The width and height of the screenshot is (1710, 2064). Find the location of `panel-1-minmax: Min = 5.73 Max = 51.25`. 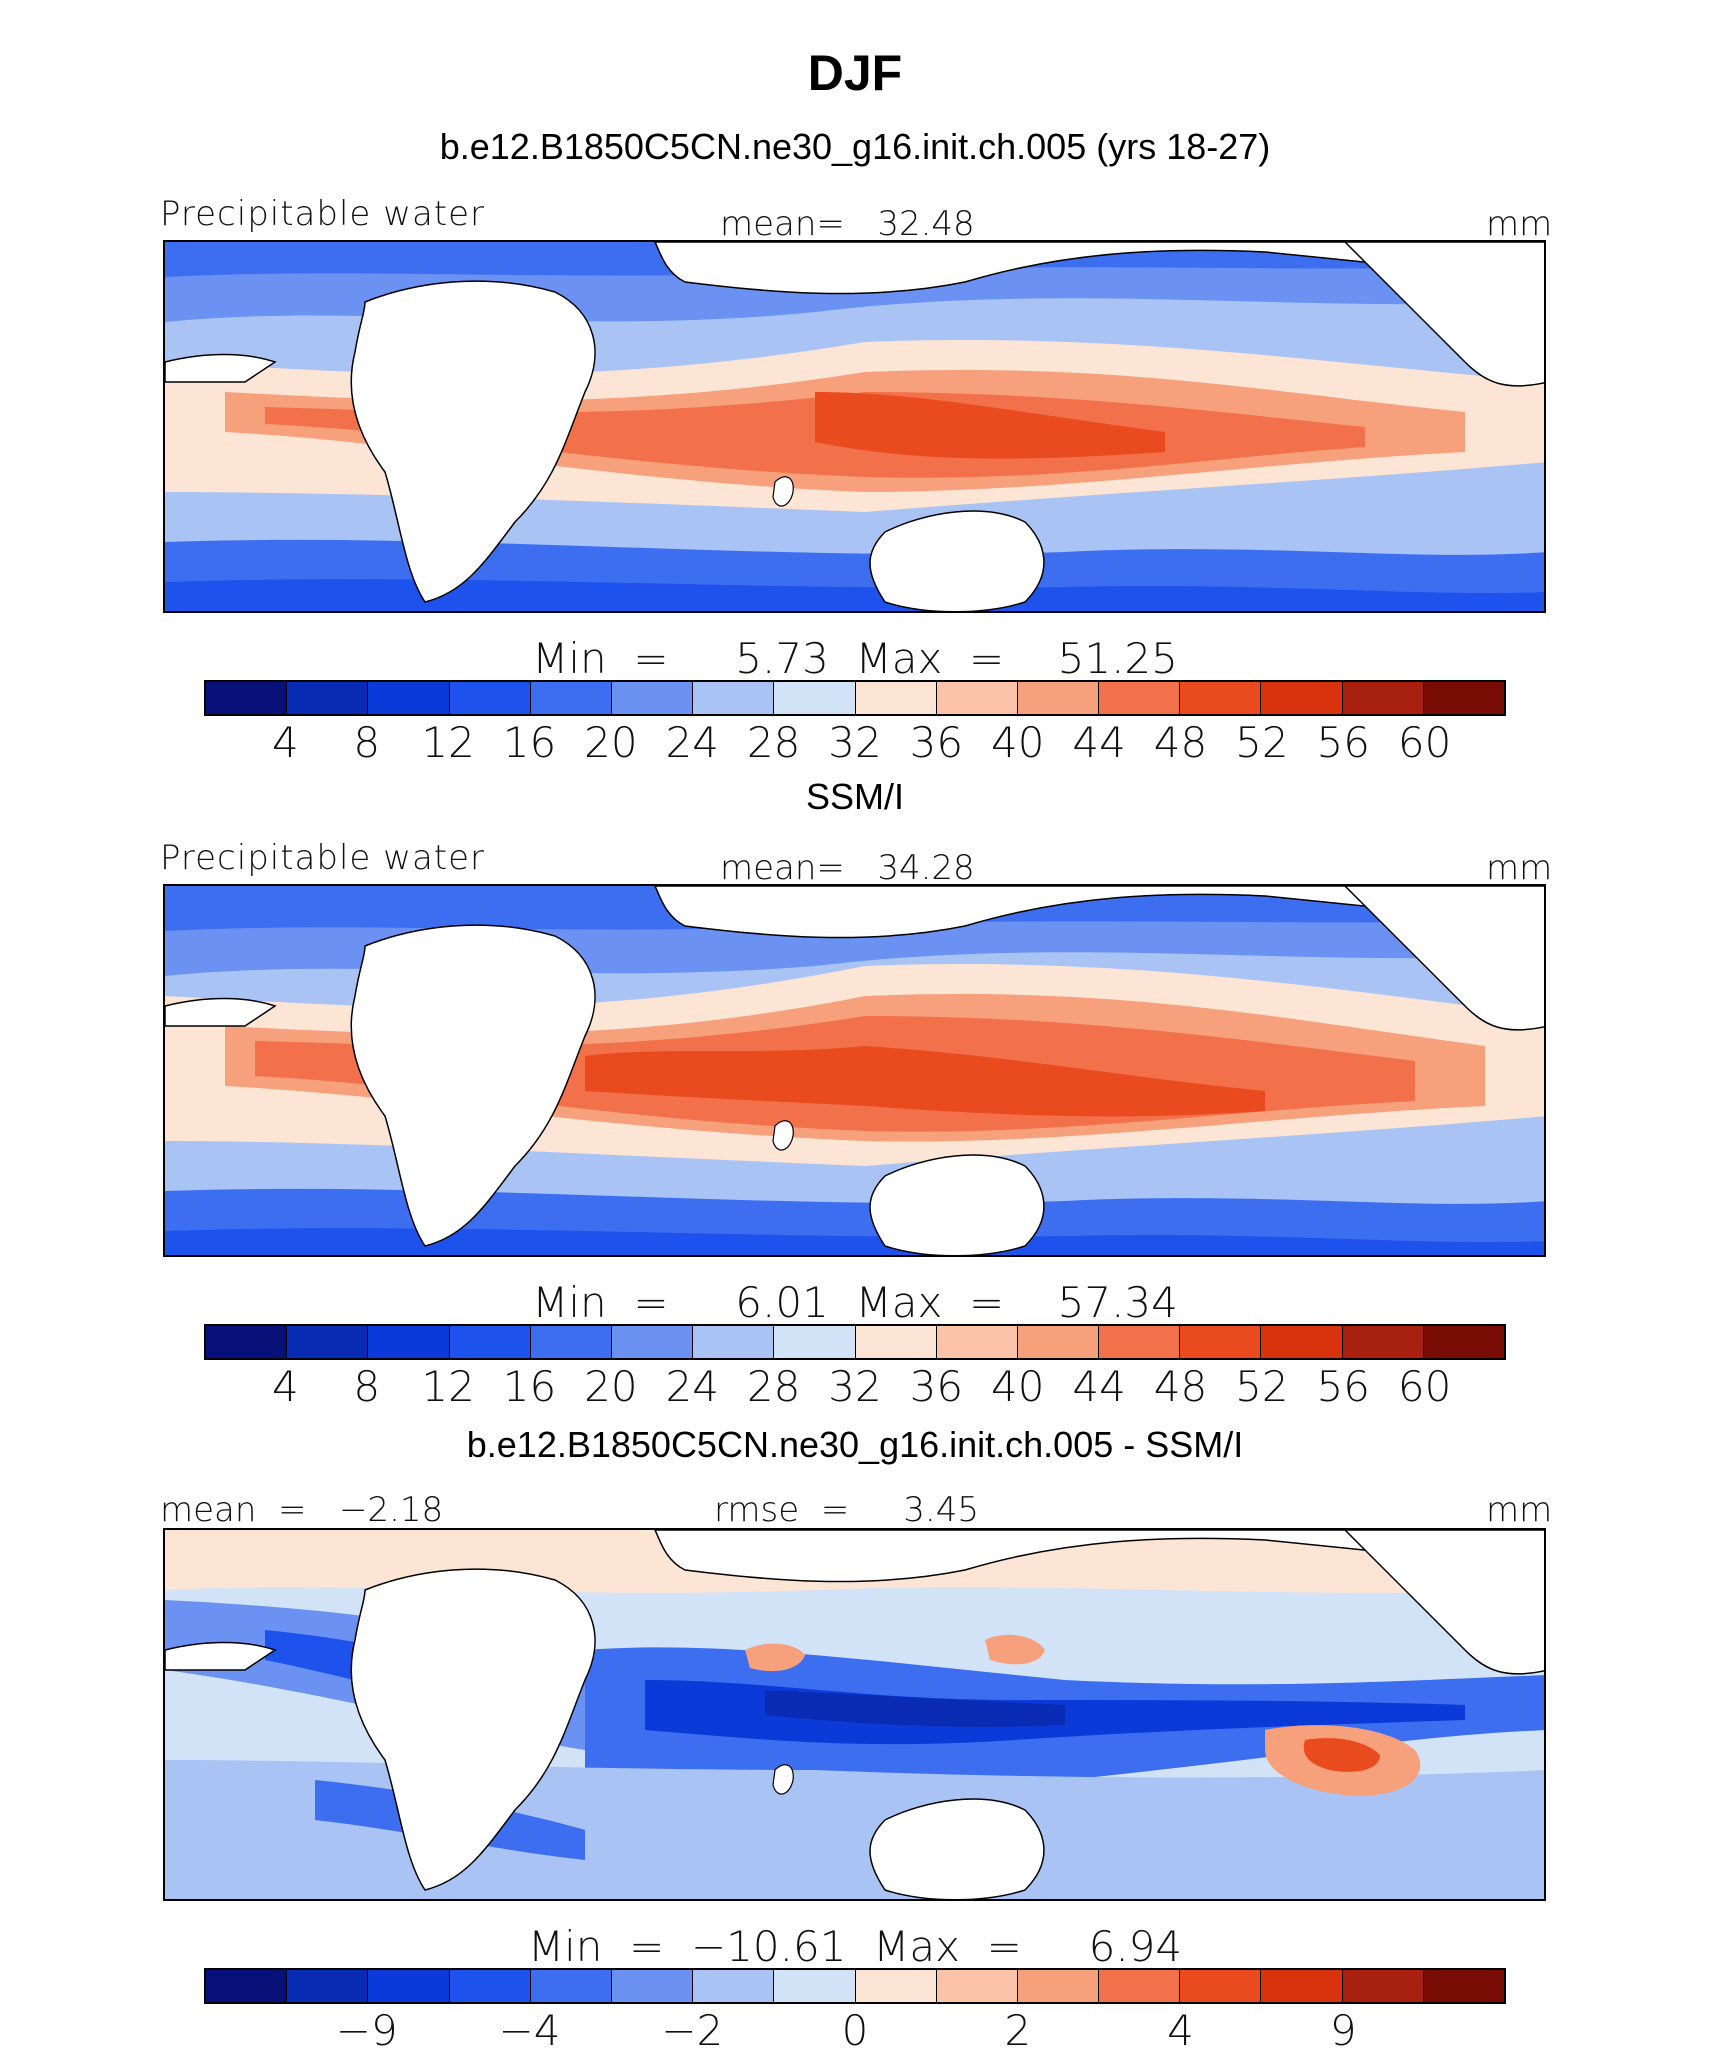

panel-1-minmax: Min = 5.73 Max = 51.25 is located at coordinates (855, 658).